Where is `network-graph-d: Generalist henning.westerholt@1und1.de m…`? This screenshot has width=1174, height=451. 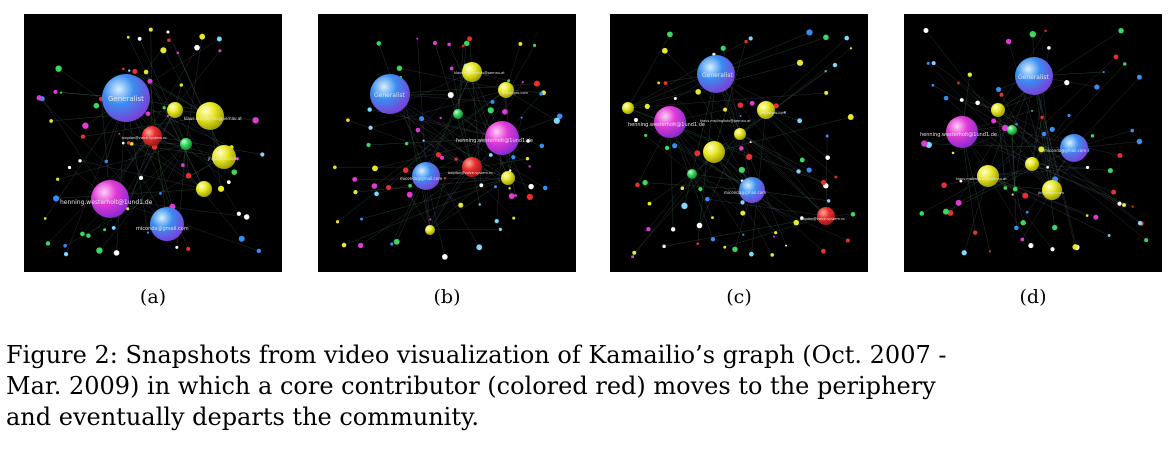 network-graph-d: Generalist henning.westerholt@1und1.de m… is located at coordinates (1034, 141).